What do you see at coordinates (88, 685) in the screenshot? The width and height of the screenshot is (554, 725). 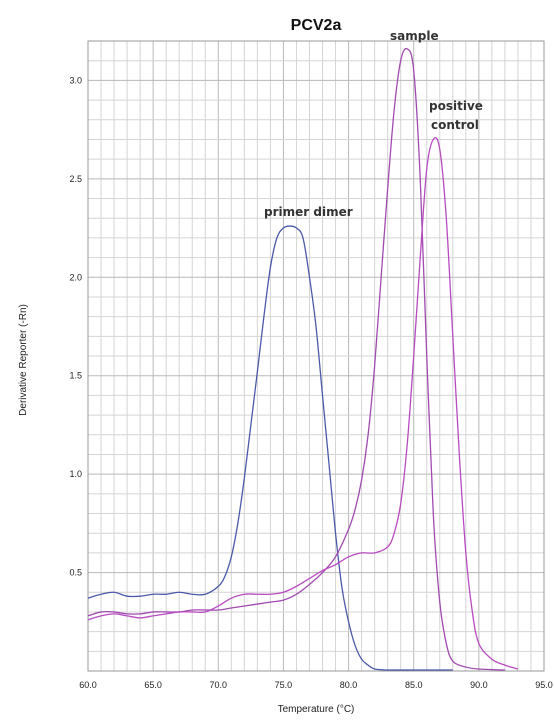 I see `x-tick-label: 60.0` at bounding box center [88, 685].